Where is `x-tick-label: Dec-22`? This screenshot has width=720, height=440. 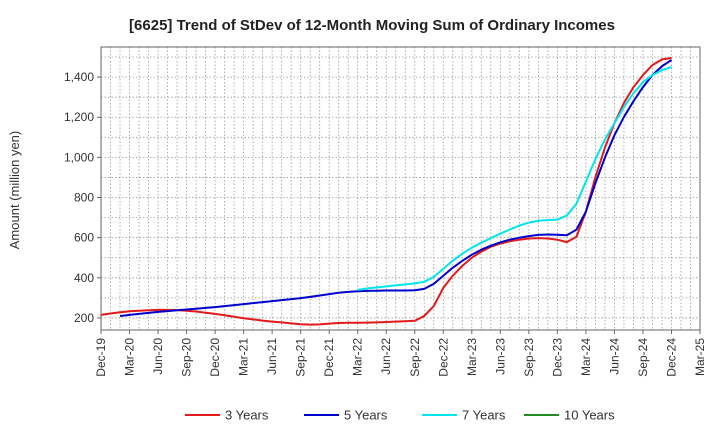 x-tick-label: Dec-22 is located at coordinates (443, 357).